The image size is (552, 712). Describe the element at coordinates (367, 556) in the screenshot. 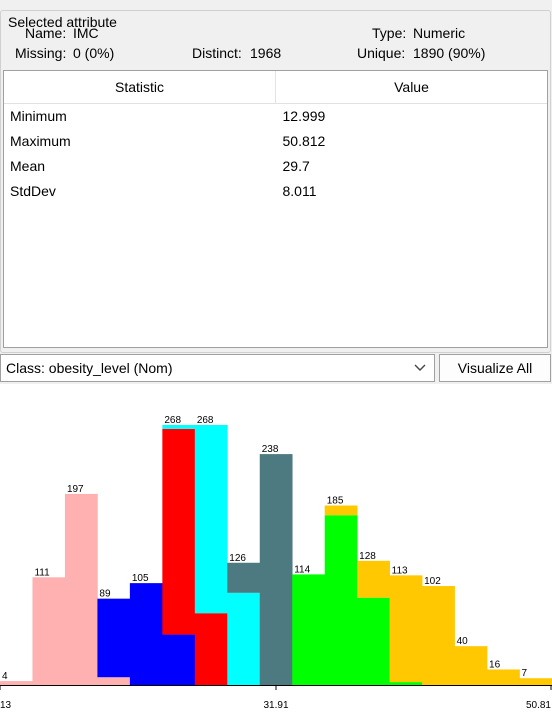

I see `bar-count-label: 128` at that location.